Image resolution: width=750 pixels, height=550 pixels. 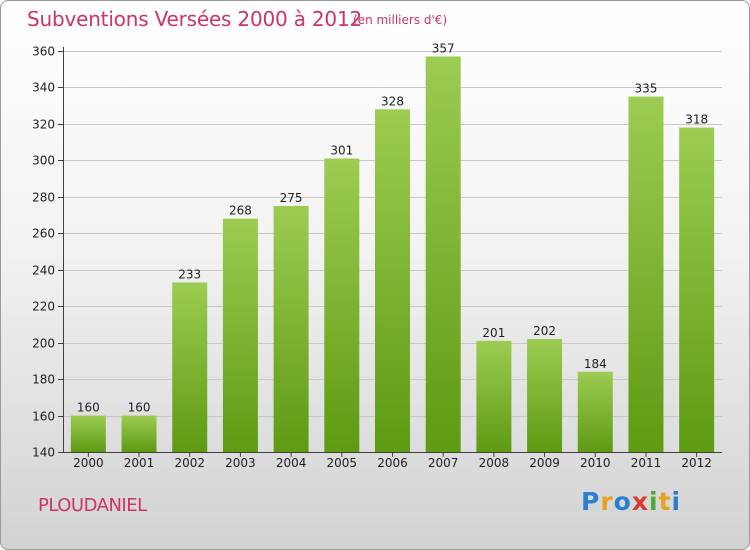 I want to click on logo-letter: P, so click(x=591, y=501).